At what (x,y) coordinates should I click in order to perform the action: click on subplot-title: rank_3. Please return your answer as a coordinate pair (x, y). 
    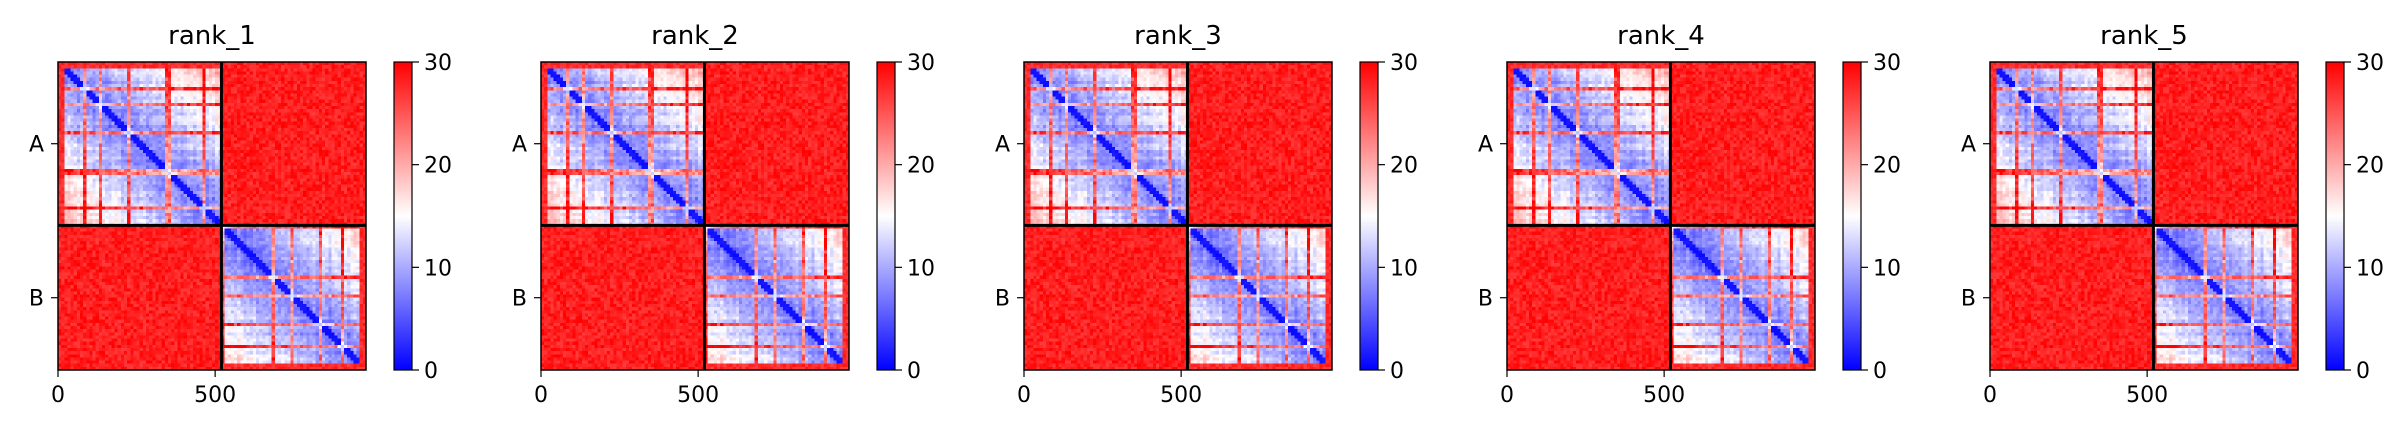
    Looking at the image, I should click on (1178, 36).